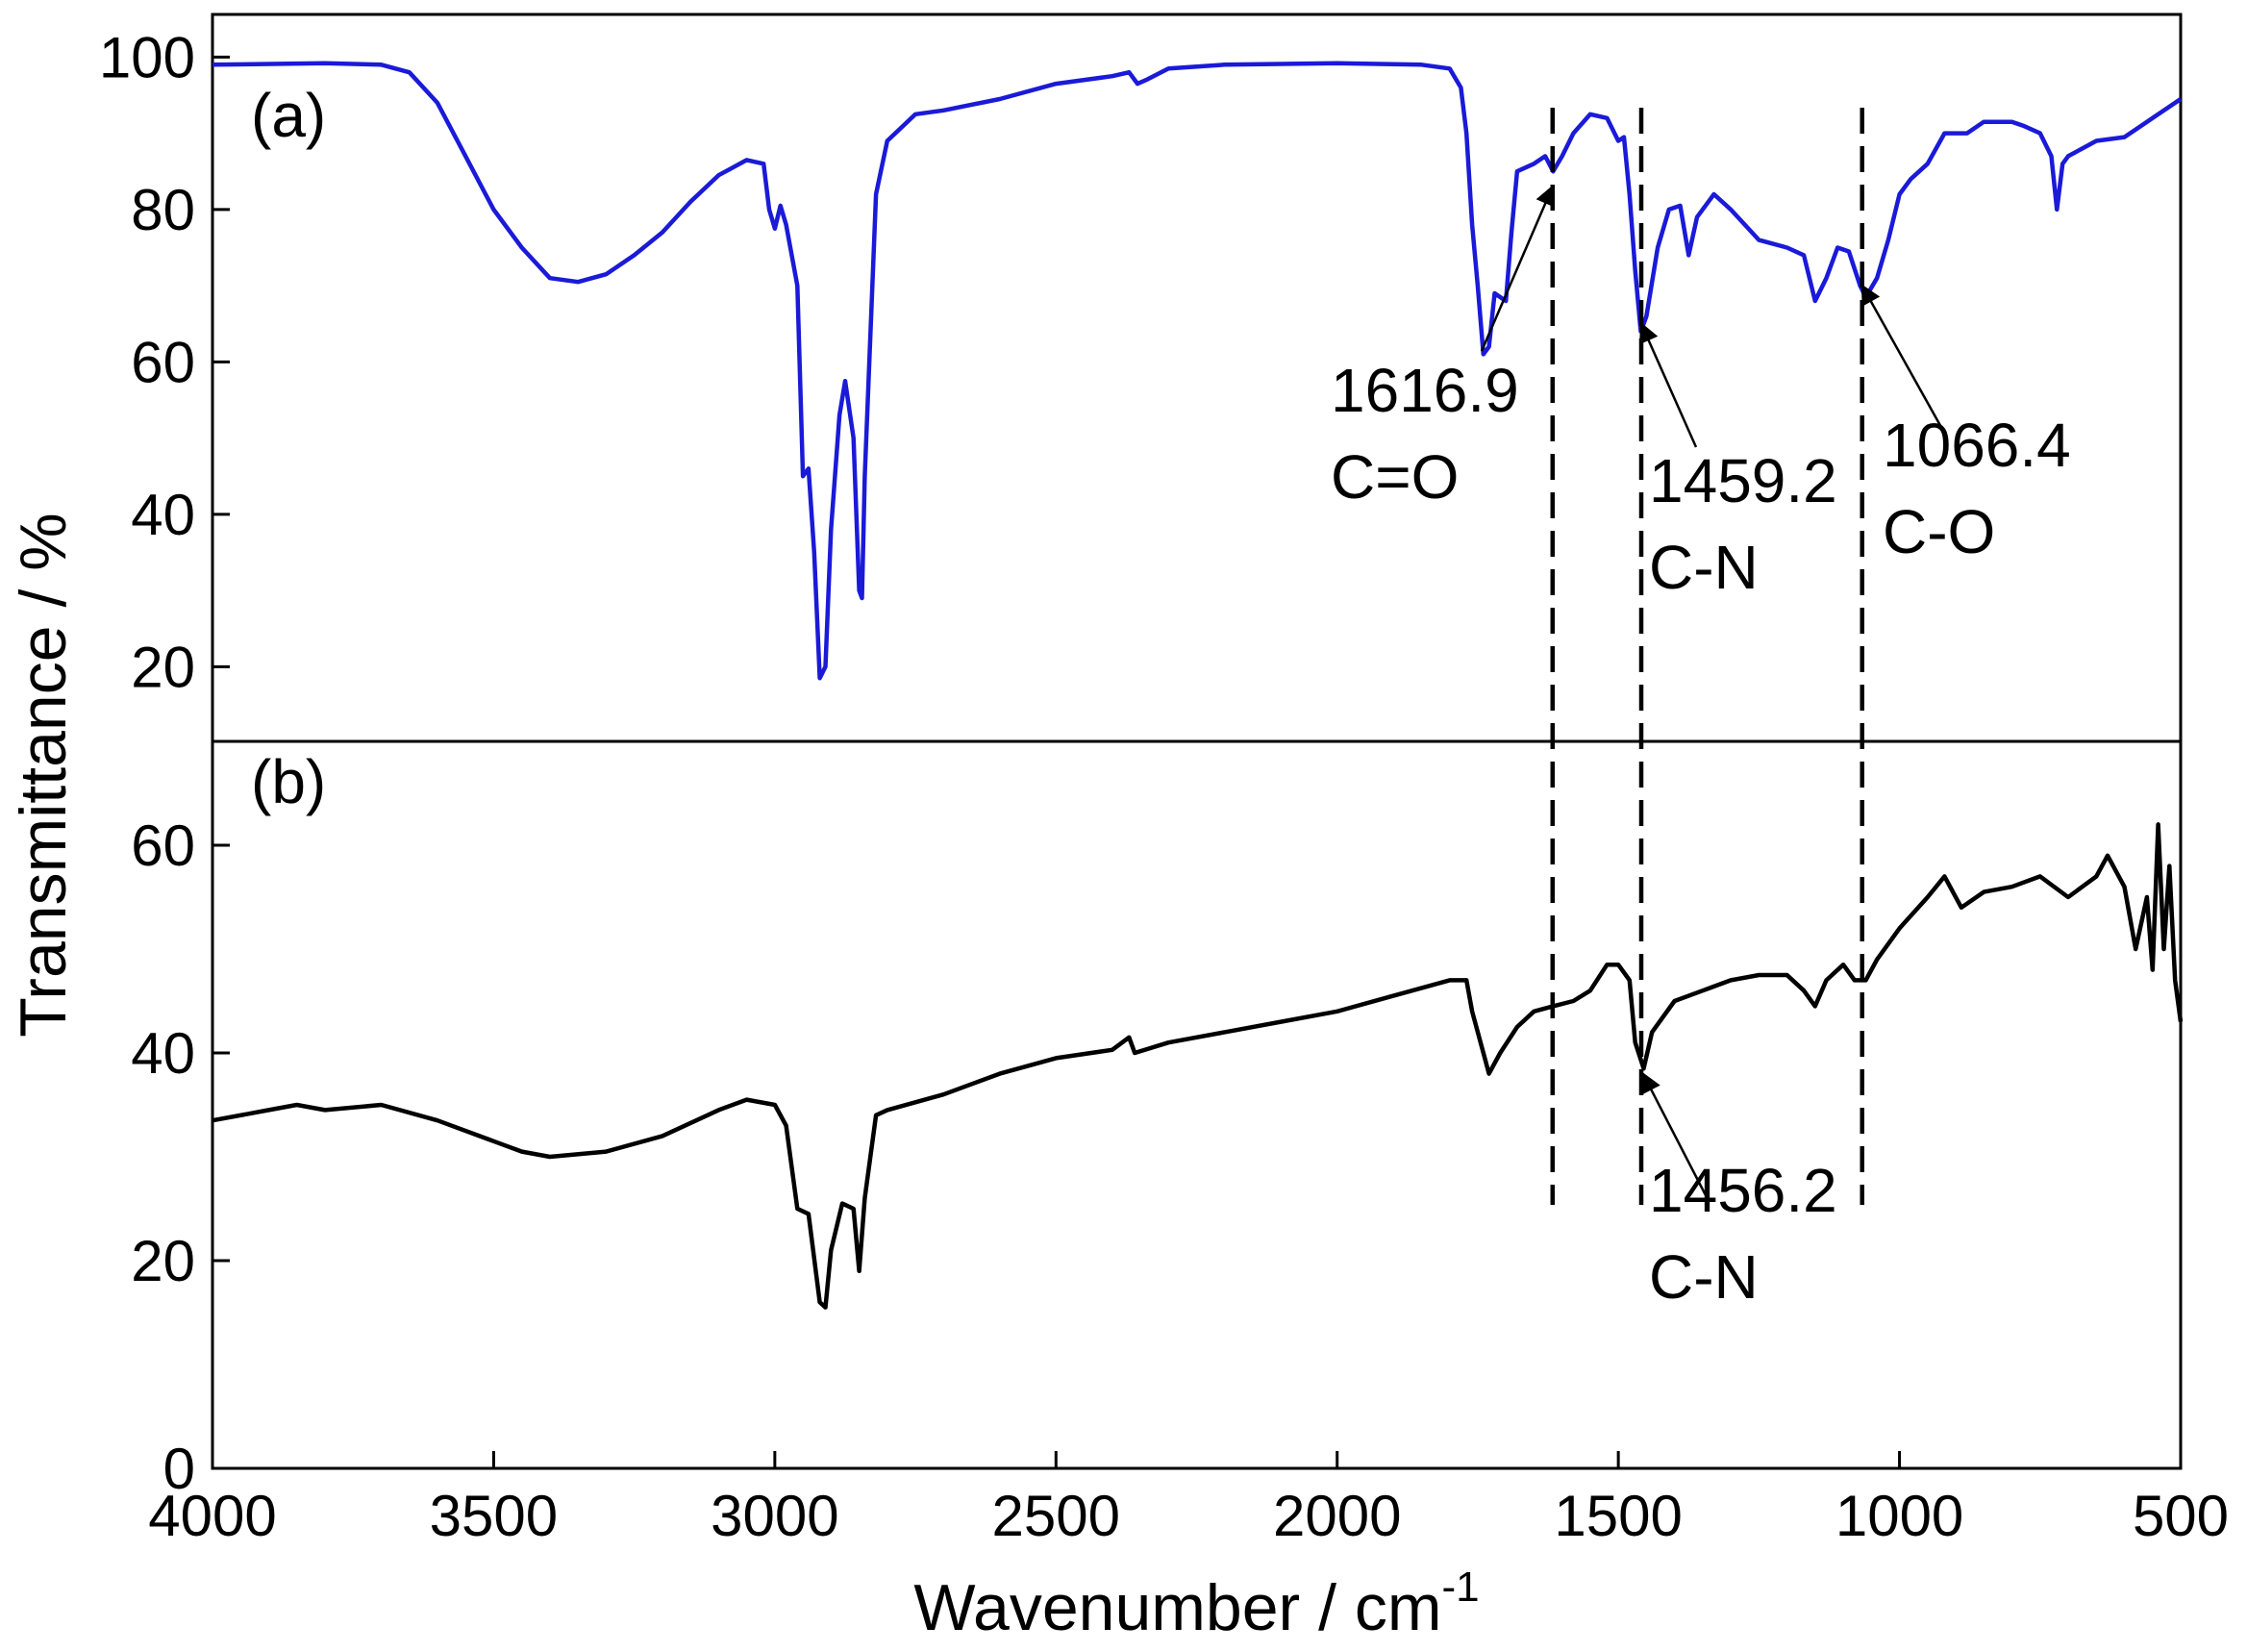 The height and width of the screenshot is (1652, 2247). I want to click on x-tick-label: 1000, so click(1899, 1516).